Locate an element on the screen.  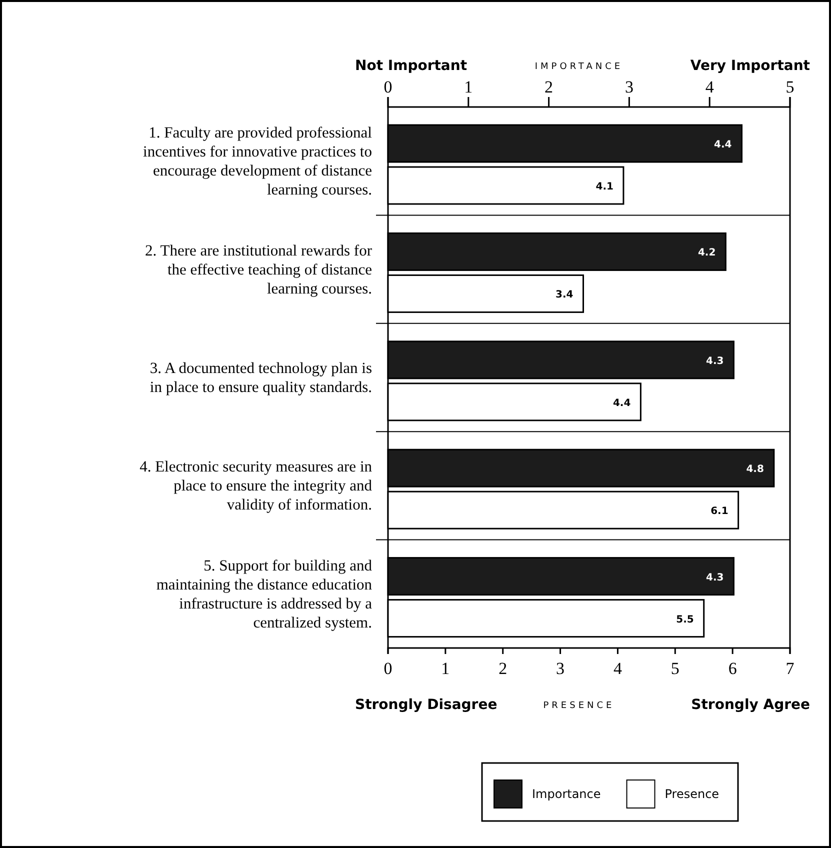
x-tick-label: 6 is located at coordinates (732, 668).